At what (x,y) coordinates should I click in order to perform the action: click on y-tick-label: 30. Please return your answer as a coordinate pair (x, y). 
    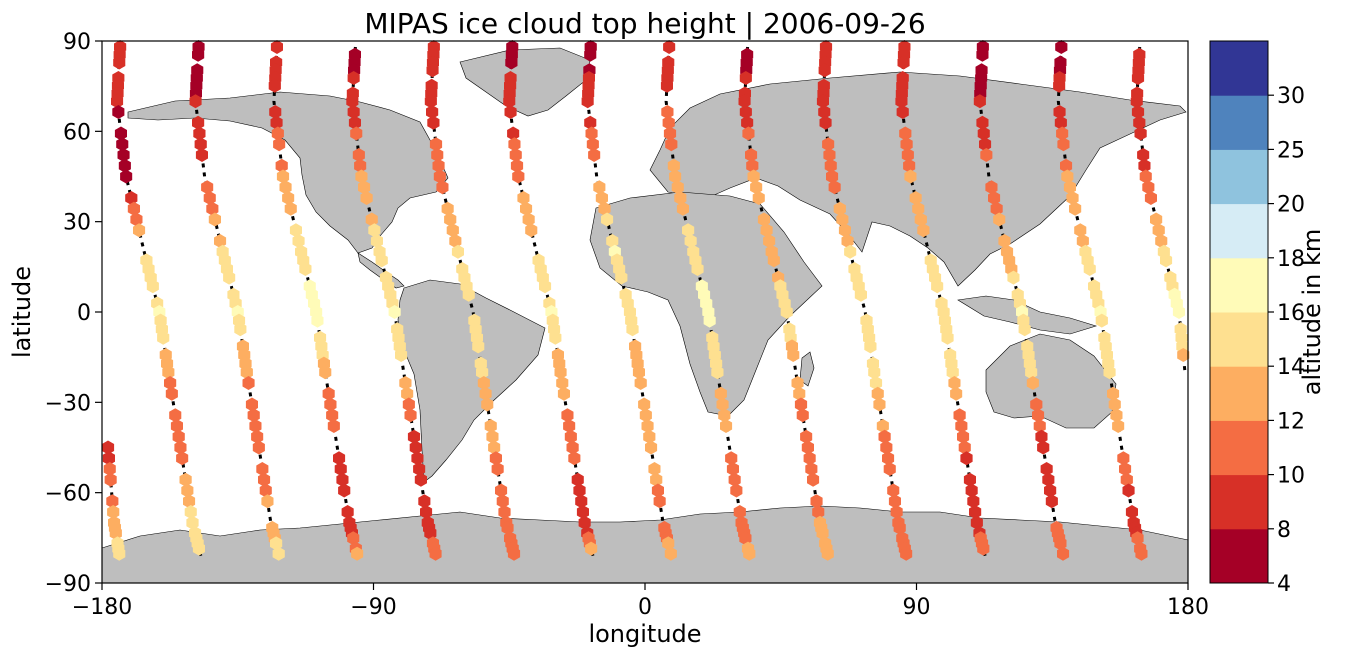
    Looking at the image, I should click on (77, 223).